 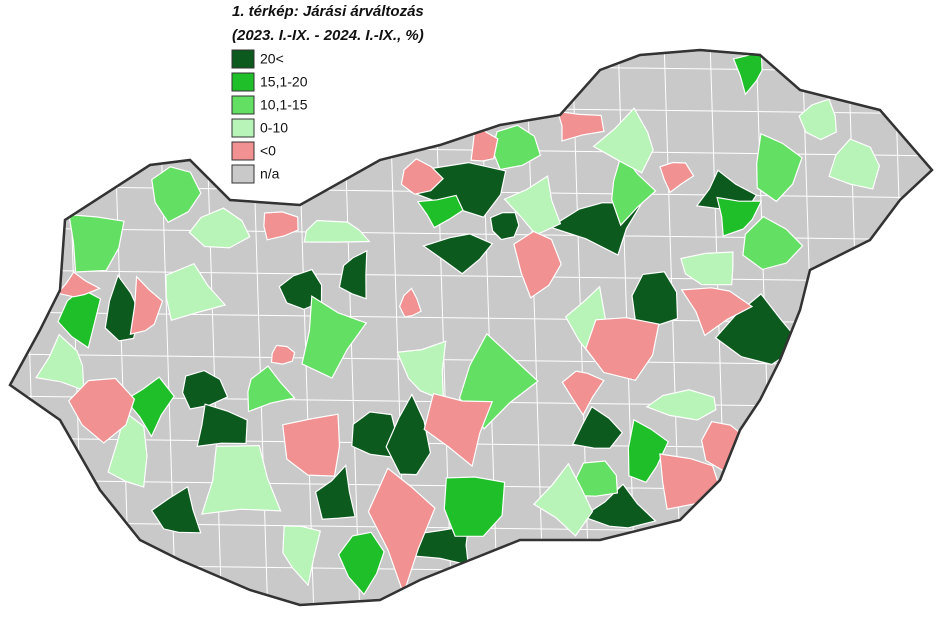 I want to click on map-title: 1. térkép: Járási árváltozás, so click(x=328, y=11).